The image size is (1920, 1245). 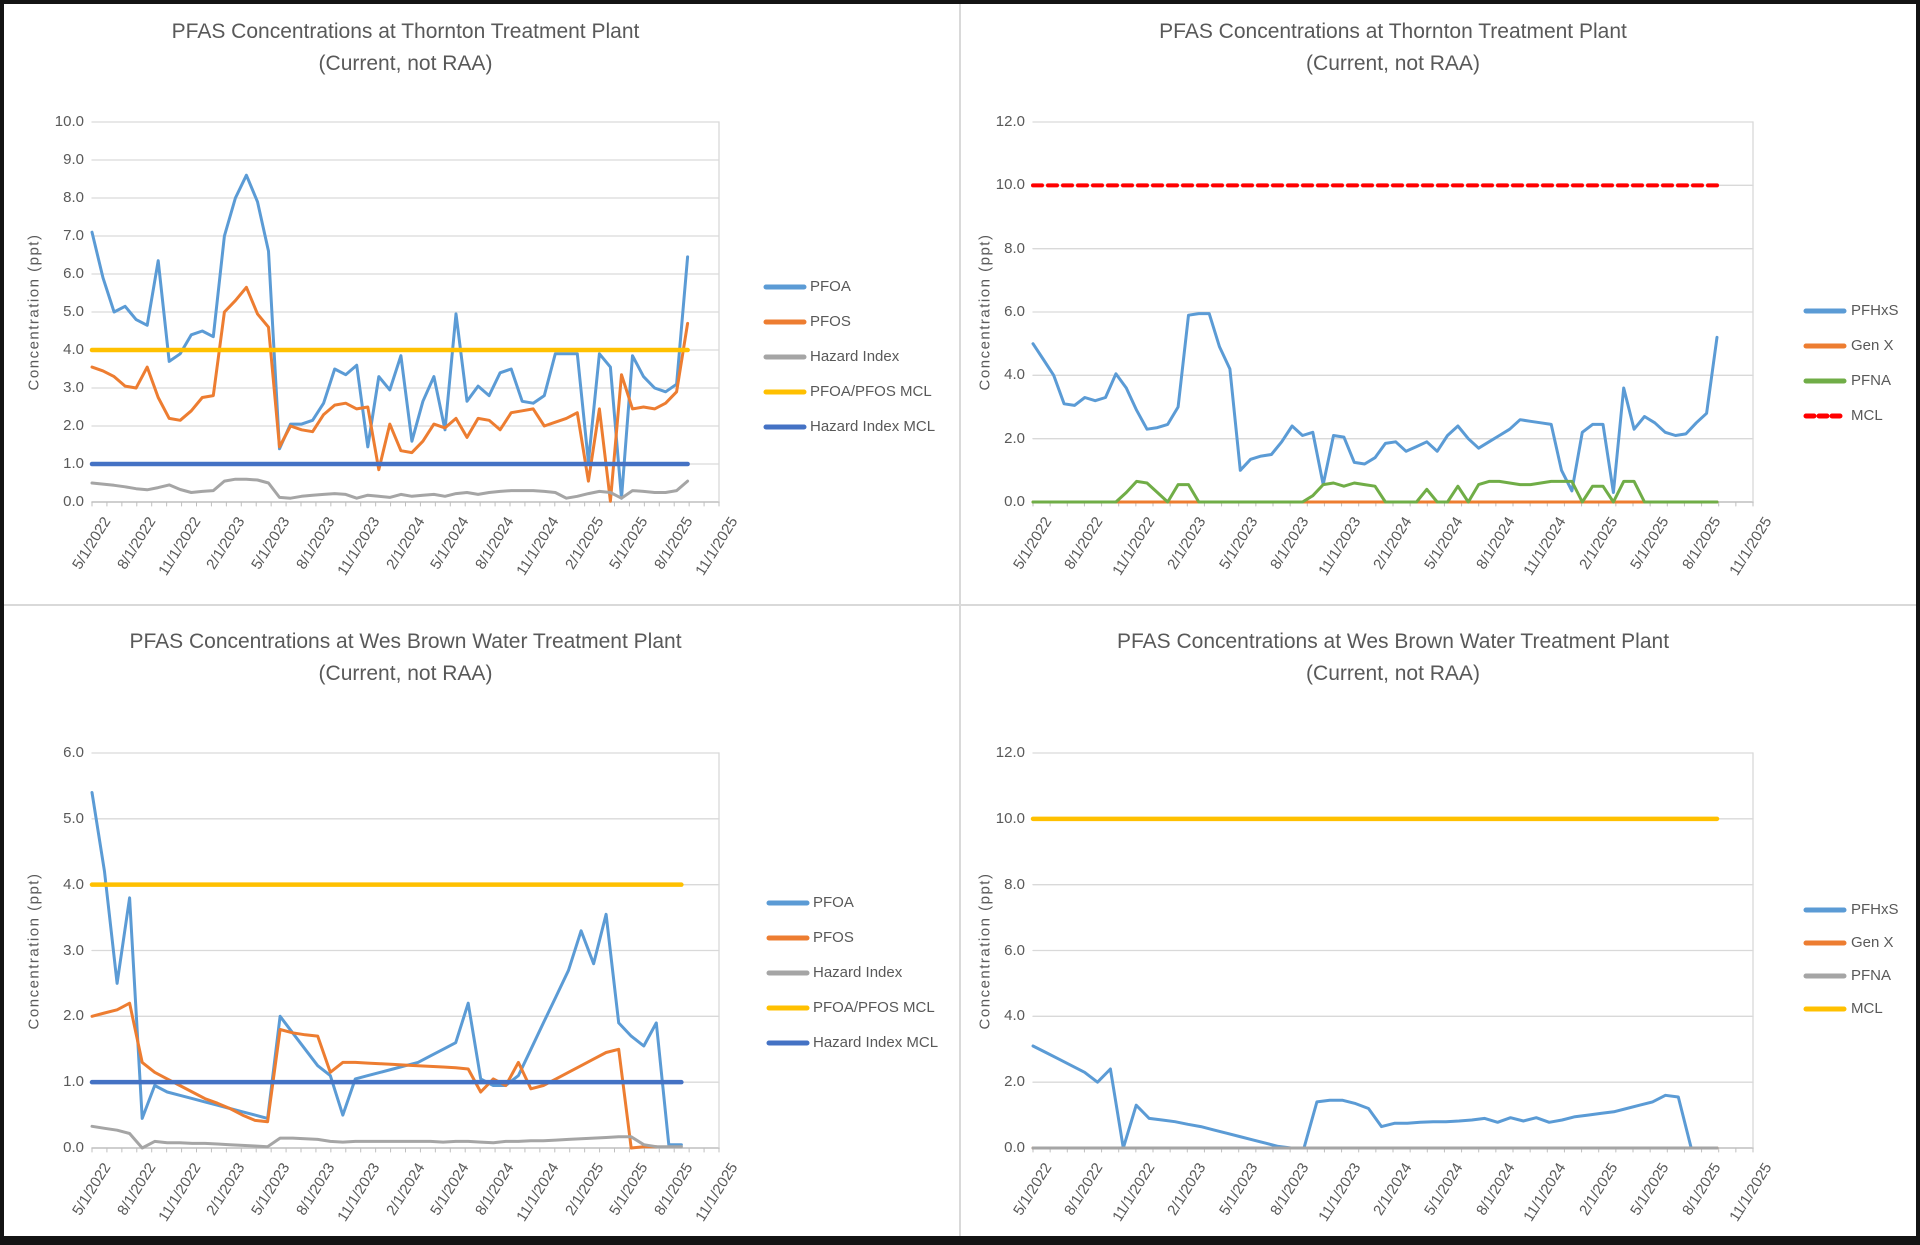 What do you see at coordinates (73, 235) in the screenshot?
I see `y-tick-label: 7.0` at bounding box center [73, 235].